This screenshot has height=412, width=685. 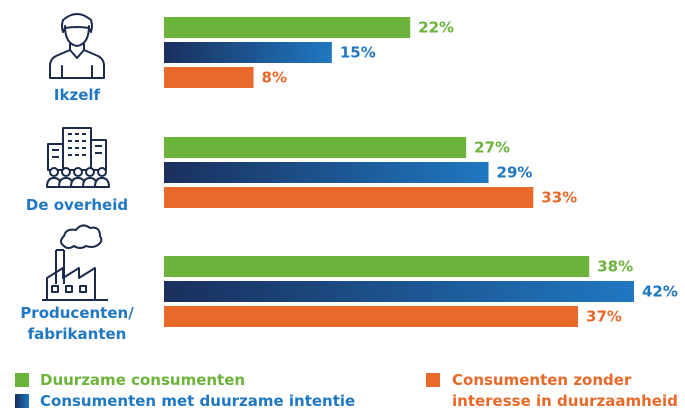 What do you see at coordinates (660, 292) in the screenshot?
I see `value-label: 42%` at bounding box center [660, 292].